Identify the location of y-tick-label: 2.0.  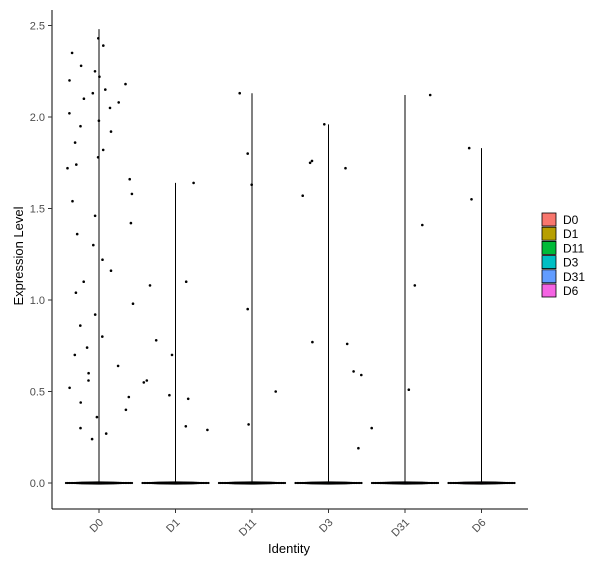
(37, 118).